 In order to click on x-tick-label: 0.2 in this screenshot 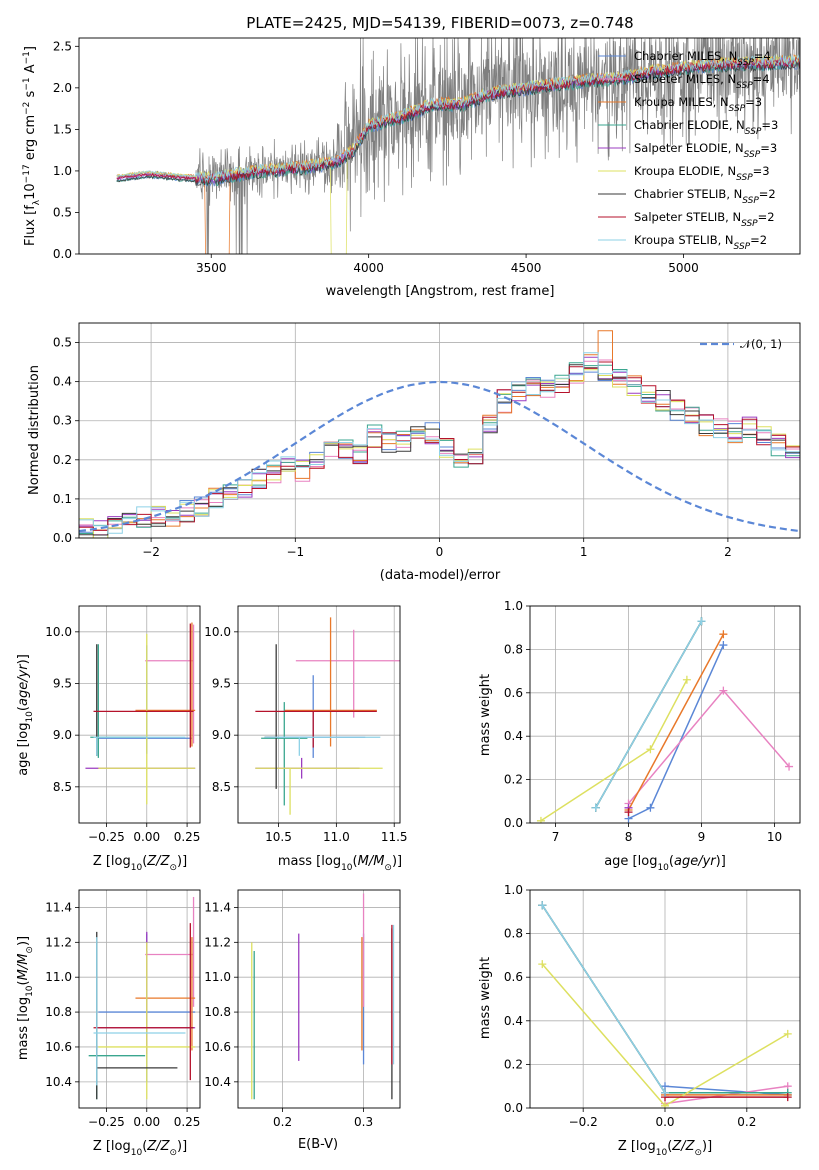, I will do `click(282, 1122)`.